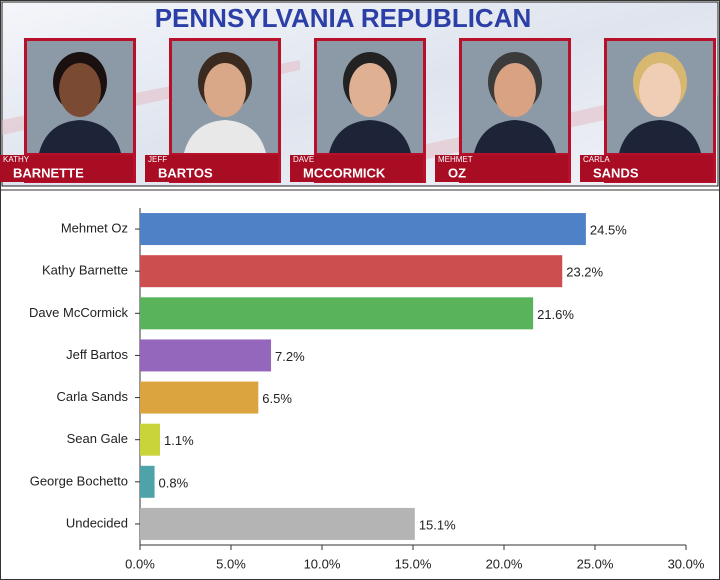 Image resolution: width=720 pixels, height=580 pixels. Describe the element at coordinates (303, 159) in the screenshot. I see `candidate-first-name: DAVE` at that location.